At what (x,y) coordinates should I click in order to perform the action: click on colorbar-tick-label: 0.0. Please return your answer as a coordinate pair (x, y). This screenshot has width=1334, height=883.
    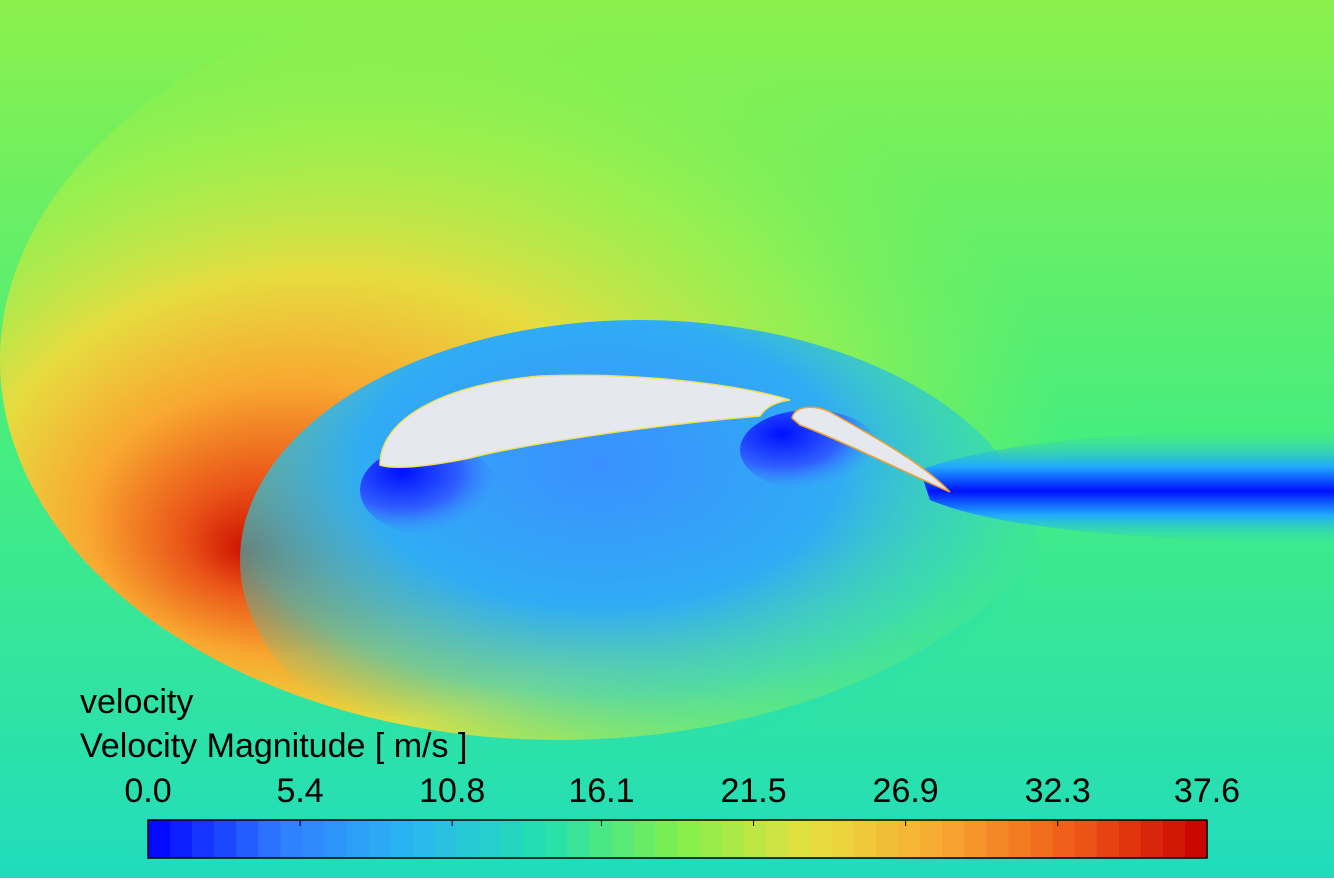
    Looking at the image, I should click on (147, 791).